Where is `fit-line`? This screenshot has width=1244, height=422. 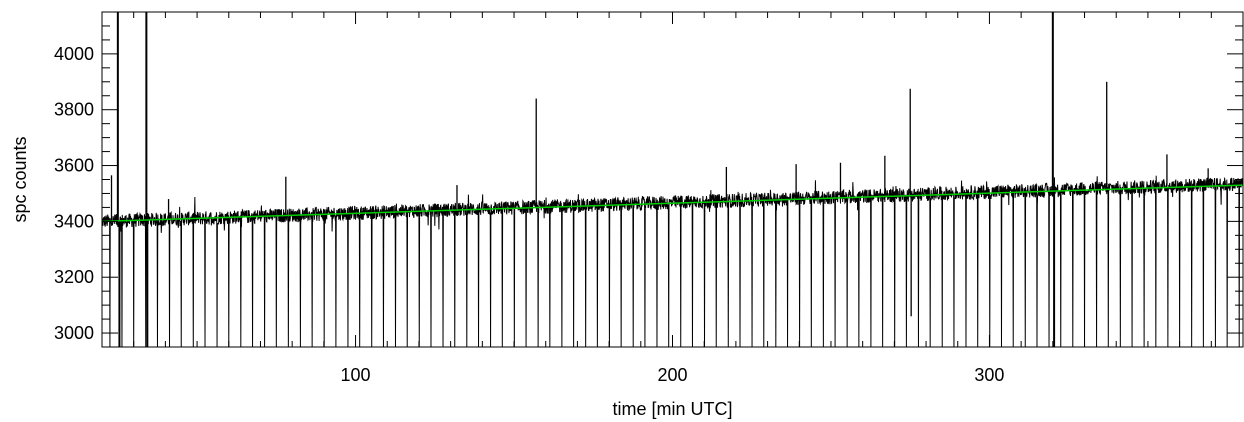
fit-line is located at coordinates (672, 203).